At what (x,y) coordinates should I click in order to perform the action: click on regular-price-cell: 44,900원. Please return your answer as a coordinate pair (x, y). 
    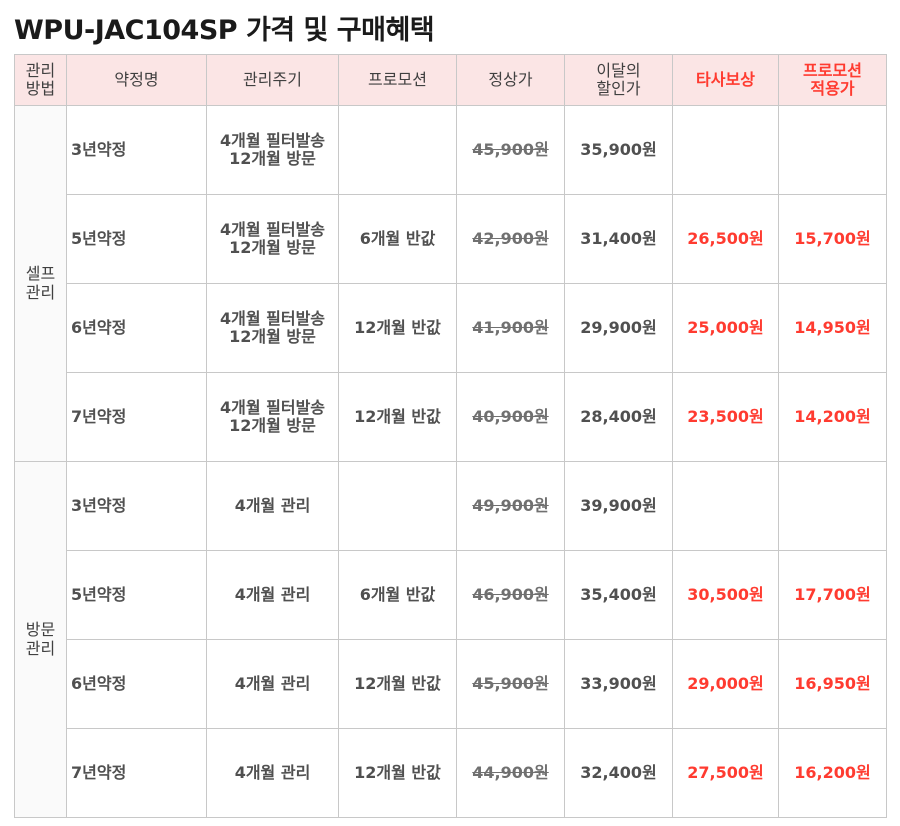
    Looking at the image, I should click on (510, 773).